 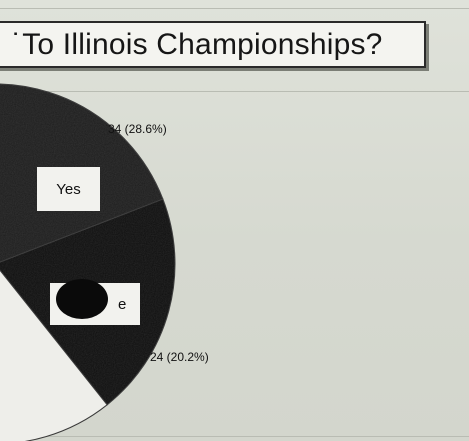 I want to click on slice-name-label-box, so click(x=68, y=189).